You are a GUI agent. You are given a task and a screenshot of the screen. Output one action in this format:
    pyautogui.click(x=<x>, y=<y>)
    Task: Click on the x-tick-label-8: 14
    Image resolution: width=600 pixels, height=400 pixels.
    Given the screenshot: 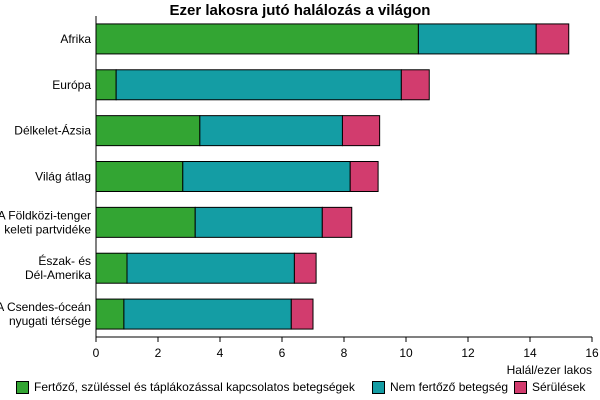 What is the action you would take?
    pyautogui.click(x=530, y=353)
    